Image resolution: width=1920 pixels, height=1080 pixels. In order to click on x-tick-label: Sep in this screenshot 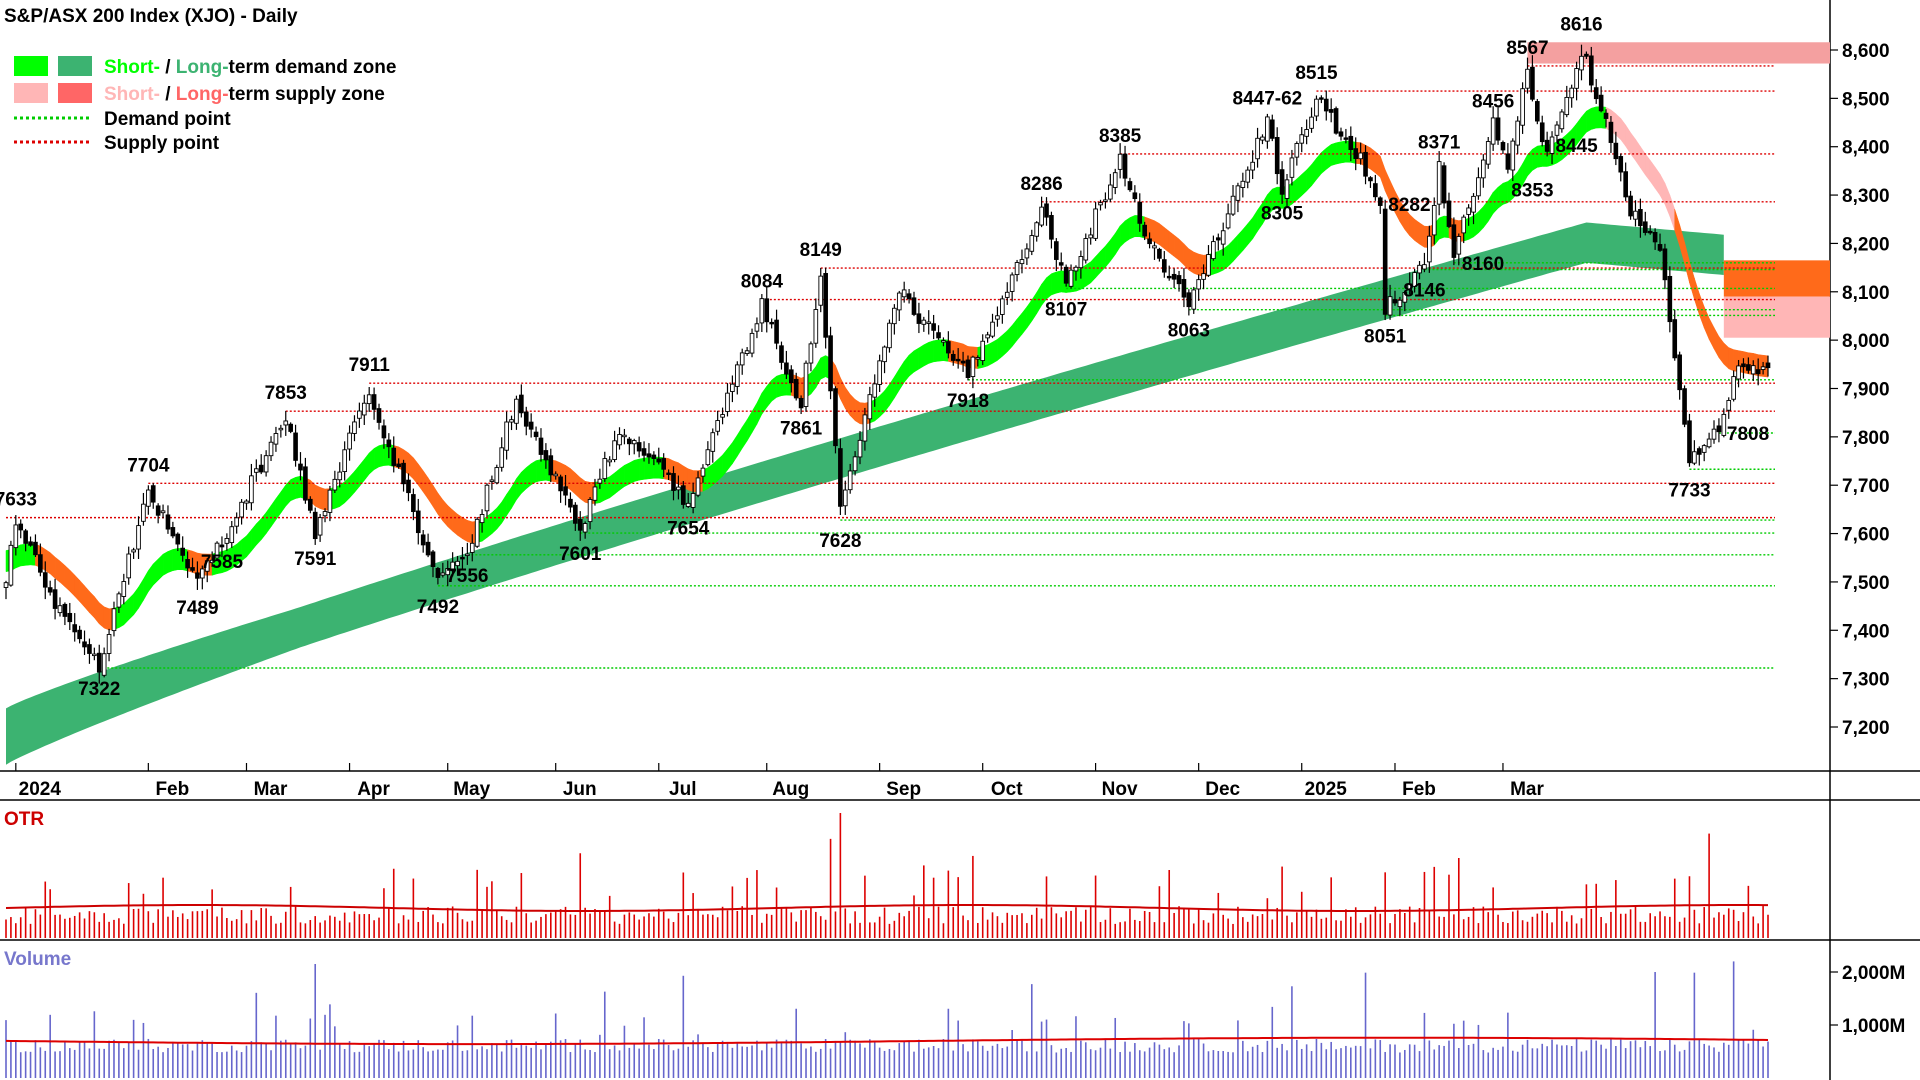, I will do `click(903, 789)`.